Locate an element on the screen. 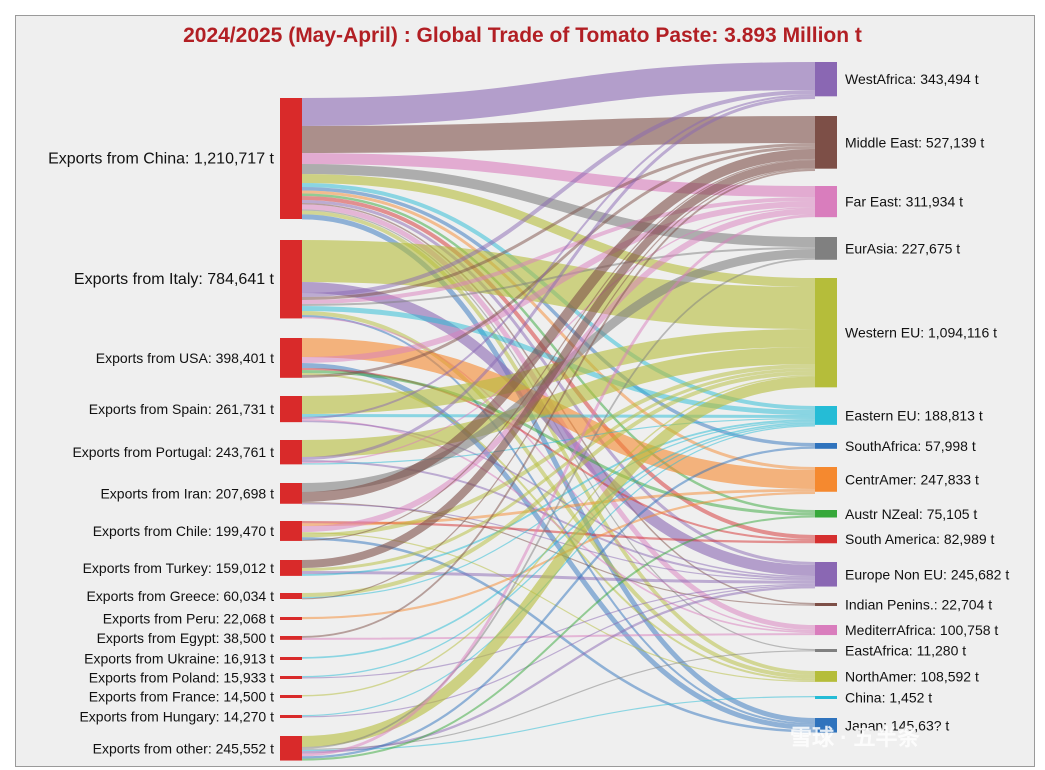 This screenshot has height=770, width=1045. flow-portugal-europenoneu is located at coordinates (558, 519).